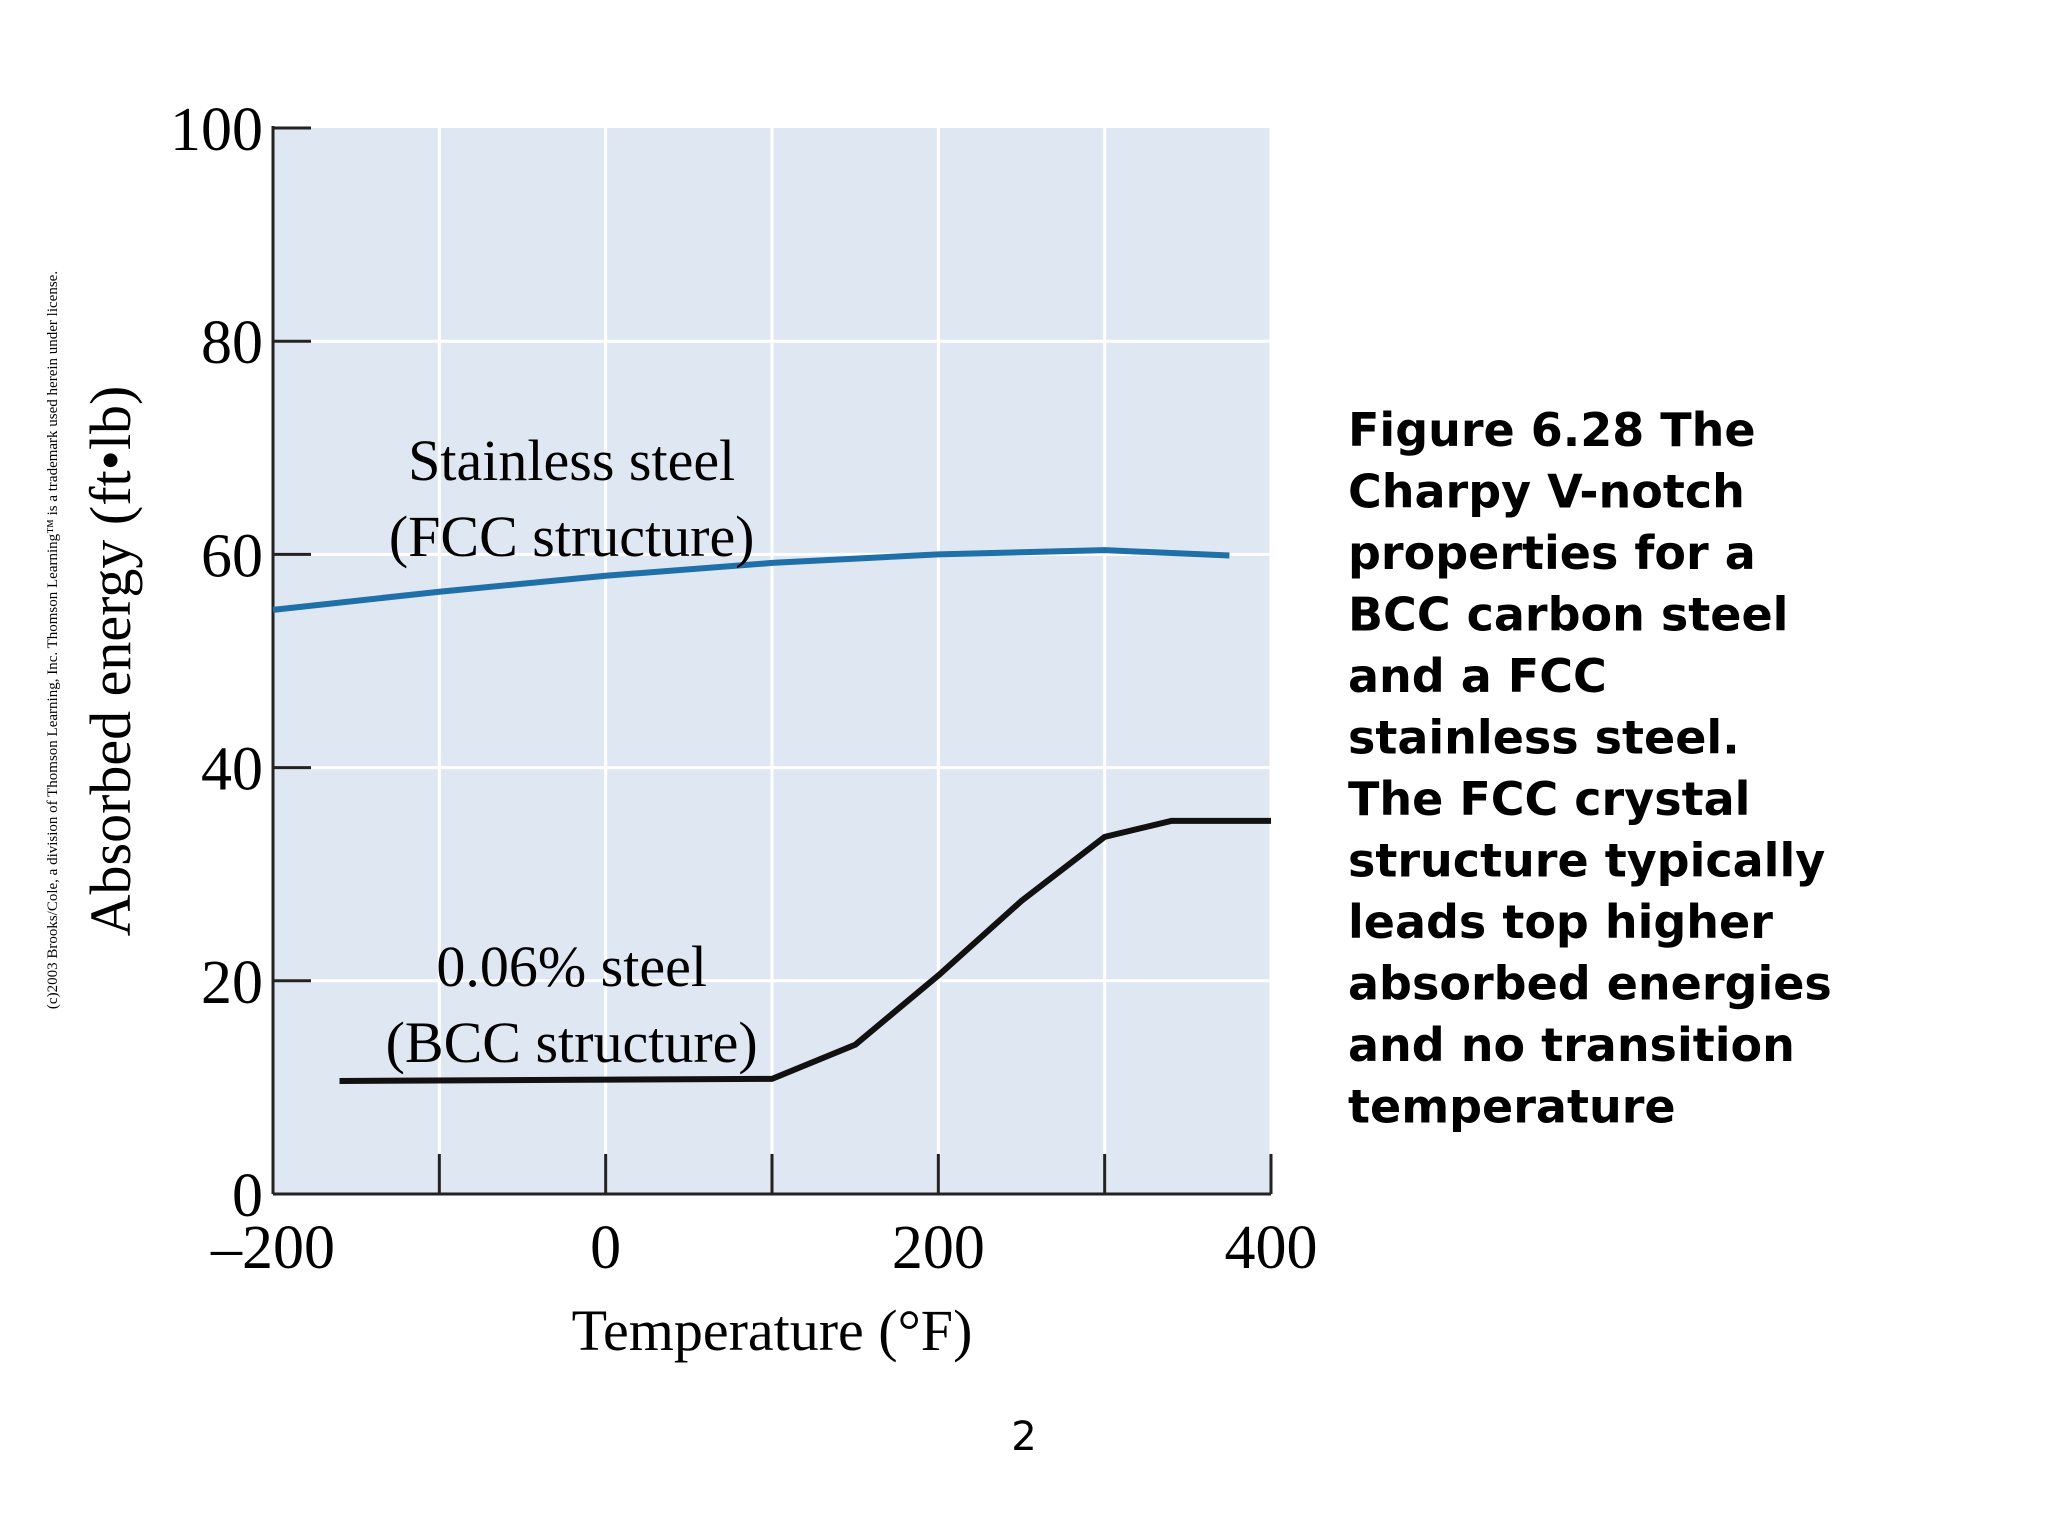  Describe the element at coordinates (1546, 492) in the screenshot. I see `caption-line: Charpy V-notch` at that location.